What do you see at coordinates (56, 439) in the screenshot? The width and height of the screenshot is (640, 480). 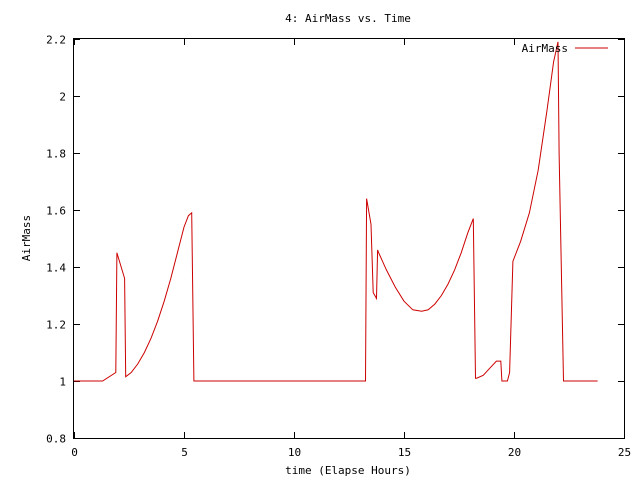 I see `y-tick-label: 0.8` at bounding box center [56, 439].